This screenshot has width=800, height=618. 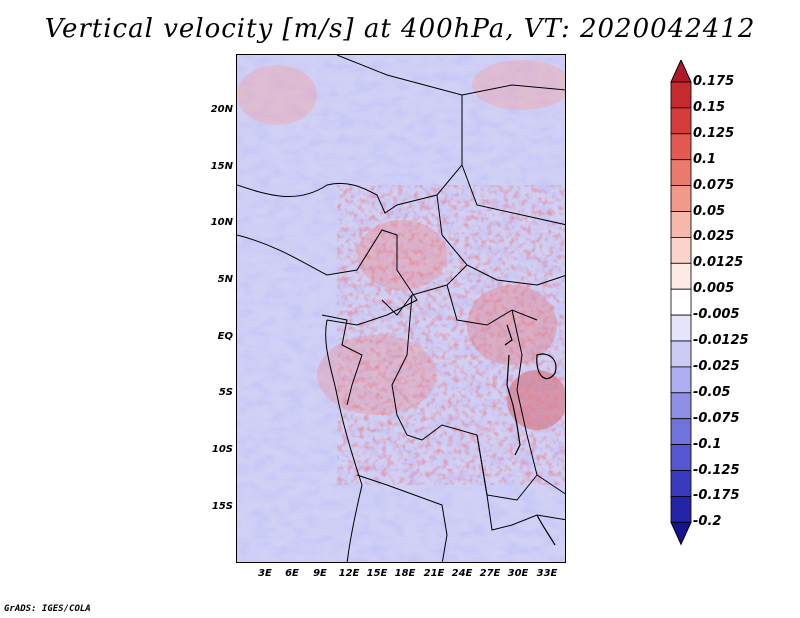 I want to click on positive-region-northwest, so click(x=277, y=95).